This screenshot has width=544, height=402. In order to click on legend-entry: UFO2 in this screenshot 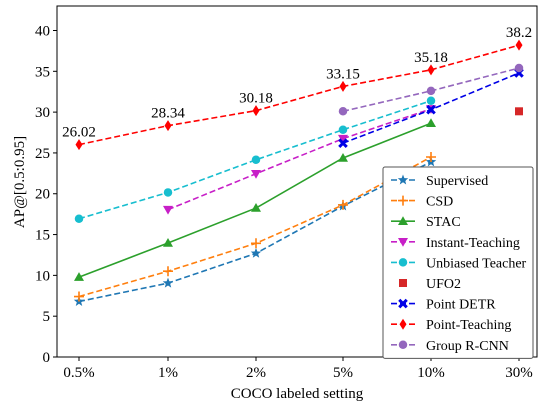, I will do `click(430, 284)`.